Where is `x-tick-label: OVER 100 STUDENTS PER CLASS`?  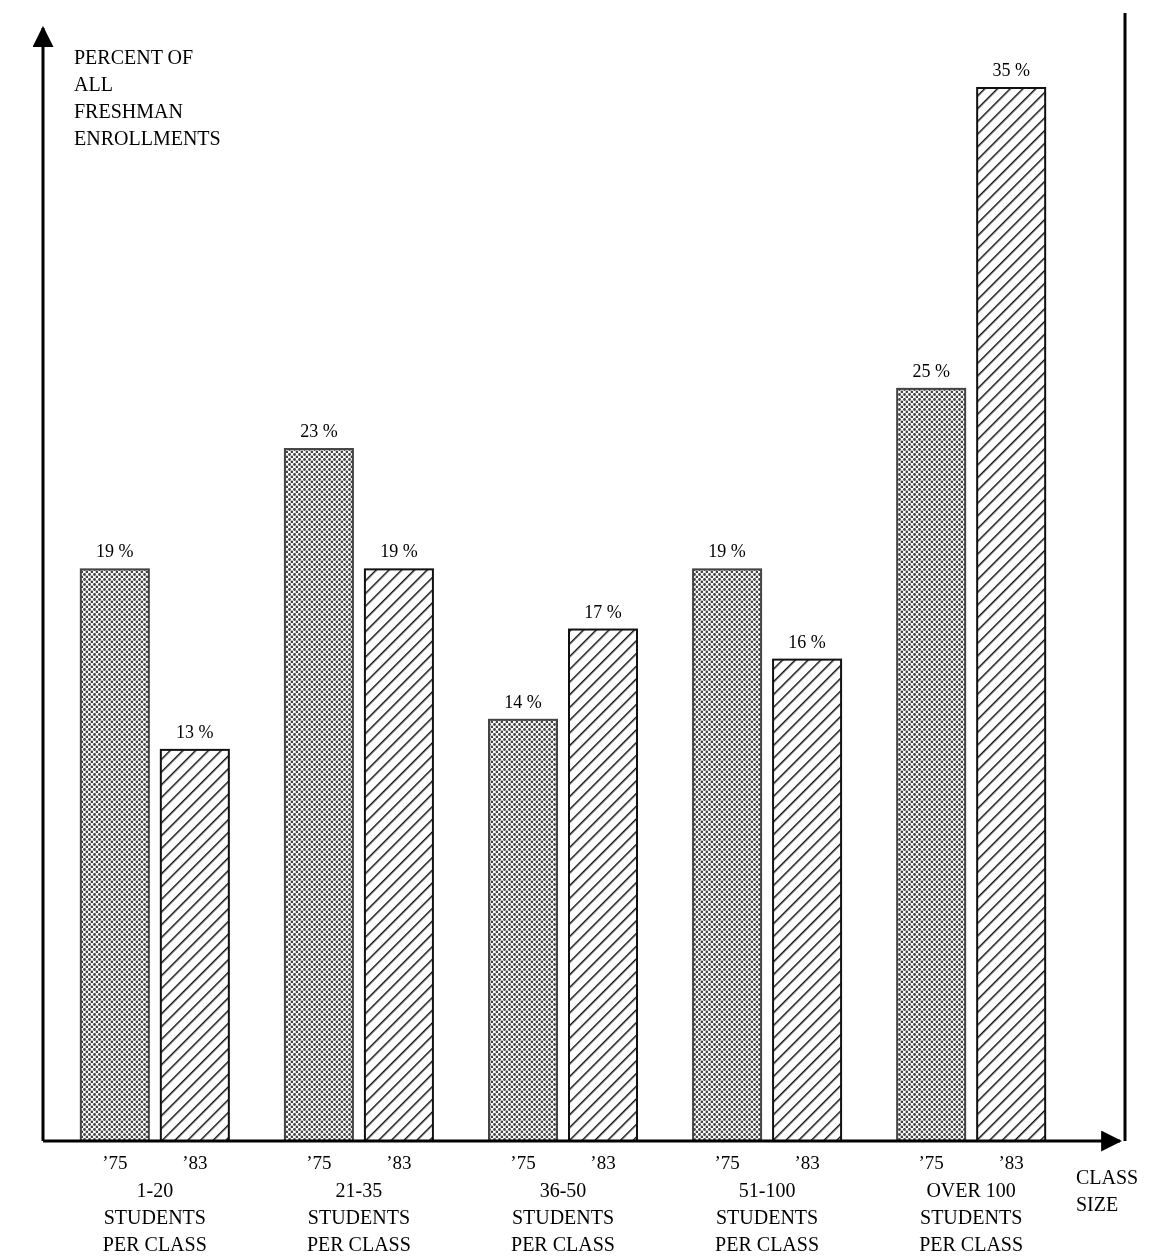 x-tick-label: OVER 100 STUDENTS PER CLASS is located at coordinates (971, 1217).